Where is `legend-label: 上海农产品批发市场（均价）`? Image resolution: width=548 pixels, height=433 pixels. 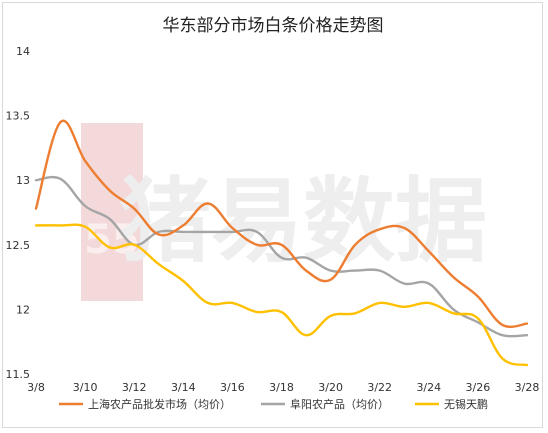 legend-label: 上海农产品批发市场（均价） is located at coordinates (159, 404).